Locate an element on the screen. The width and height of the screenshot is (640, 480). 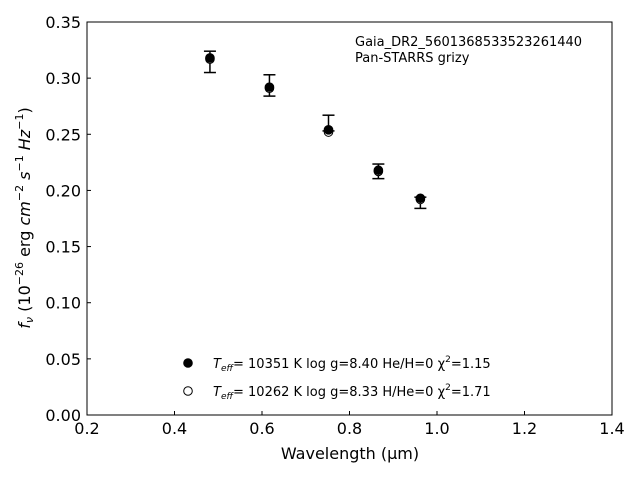
y-tick-label: 0.05 is located at coordinates (63, 359).